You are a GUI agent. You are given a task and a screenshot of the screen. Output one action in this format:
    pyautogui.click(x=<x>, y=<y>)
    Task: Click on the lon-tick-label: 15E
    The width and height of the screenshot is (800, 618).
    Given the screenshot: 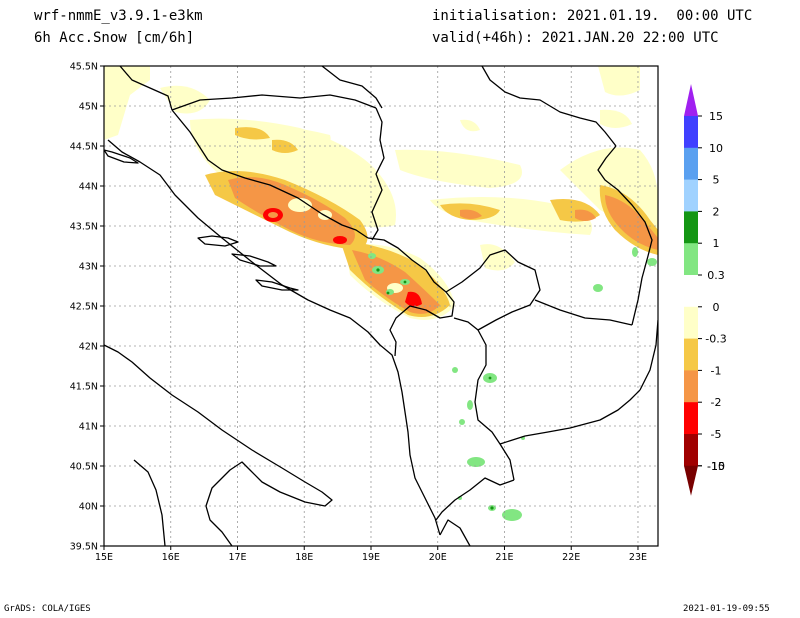 What is the action you would take?
    pyautogui.click(x=104, y=557)
    